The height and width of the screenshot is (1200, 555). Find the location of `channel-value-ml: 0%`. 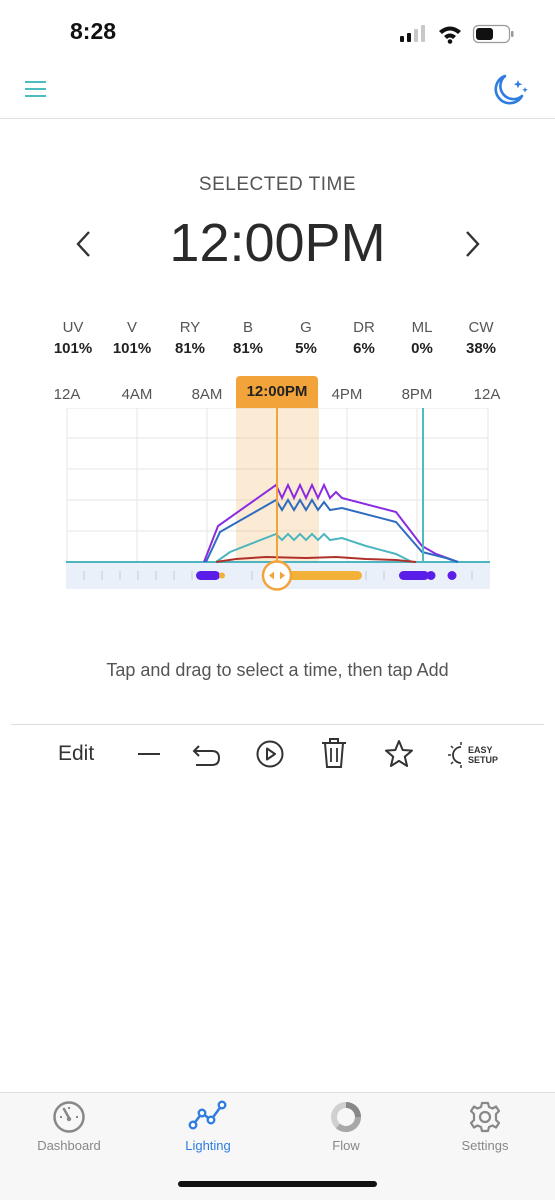

channel-value-ml: 0% is located at coordinates (422, 348).